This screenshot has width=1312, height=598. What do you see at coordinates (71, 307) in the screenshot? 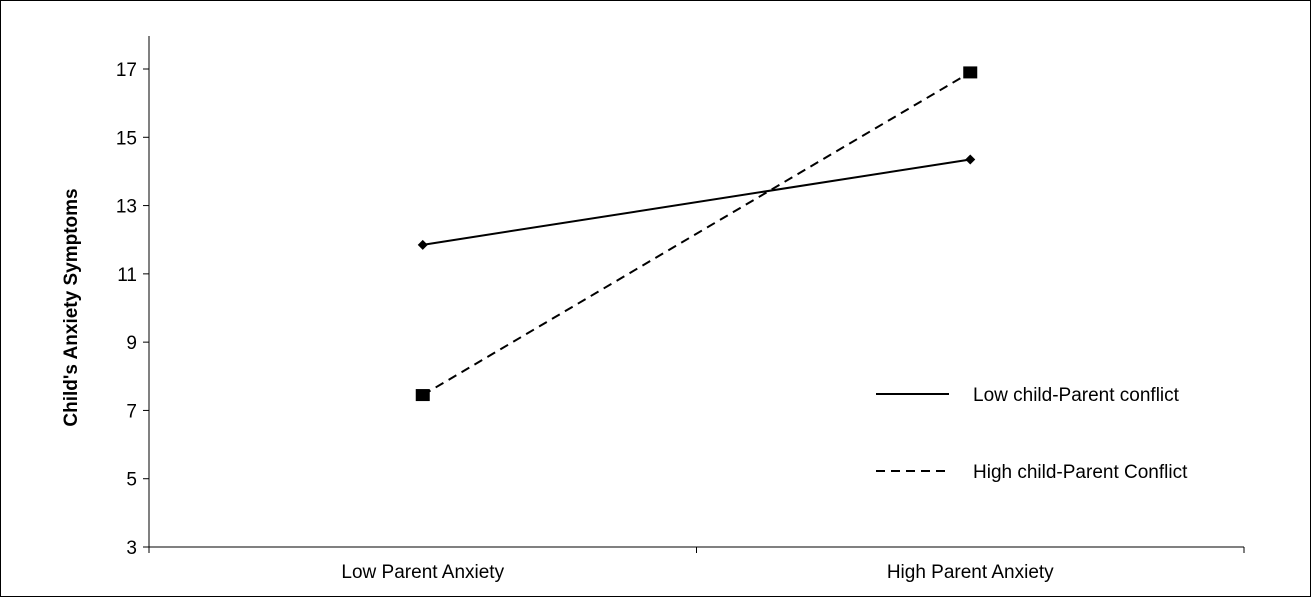
I see `y-axis-title: Child's Anxiety Symptoms` at bounding box center [71, 307].